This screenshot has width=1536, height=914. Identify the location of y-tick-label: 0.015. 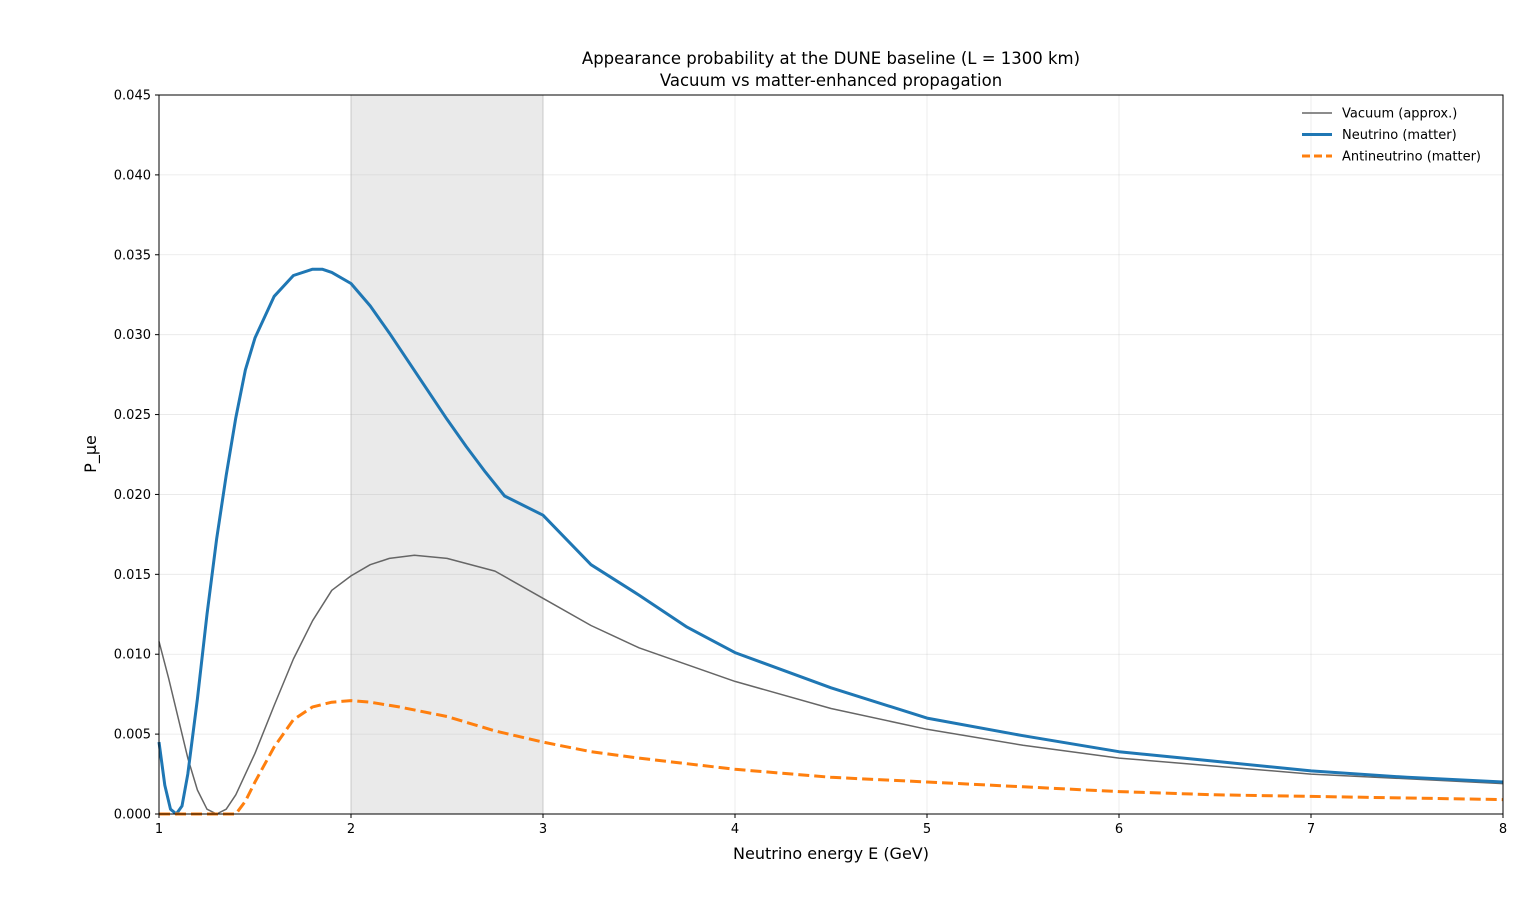
(132, 575).